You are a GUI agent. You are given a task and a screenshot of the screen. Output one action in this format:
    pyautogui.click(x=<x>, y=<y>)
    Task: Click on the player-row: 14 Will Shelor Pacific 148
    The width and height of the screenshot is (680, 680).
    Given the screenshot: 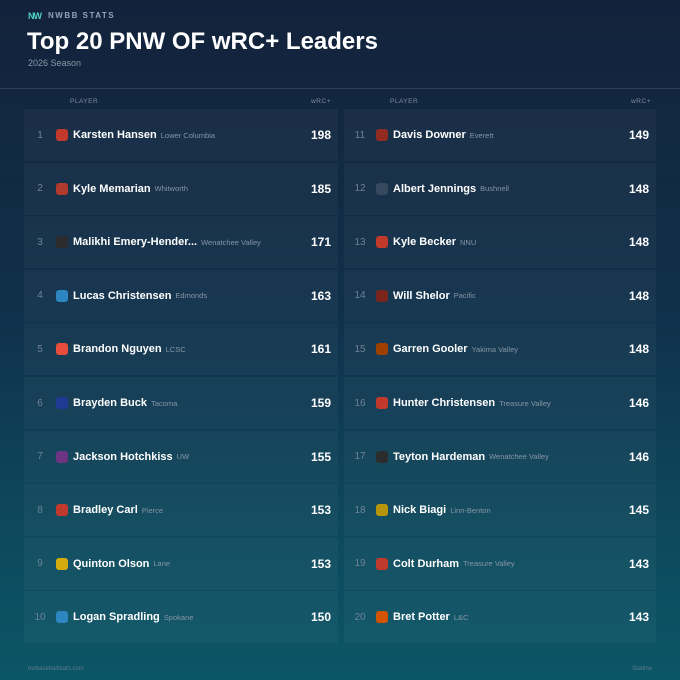 What is the action you would take?
    pyautogui.click(x=500, y=296)
    